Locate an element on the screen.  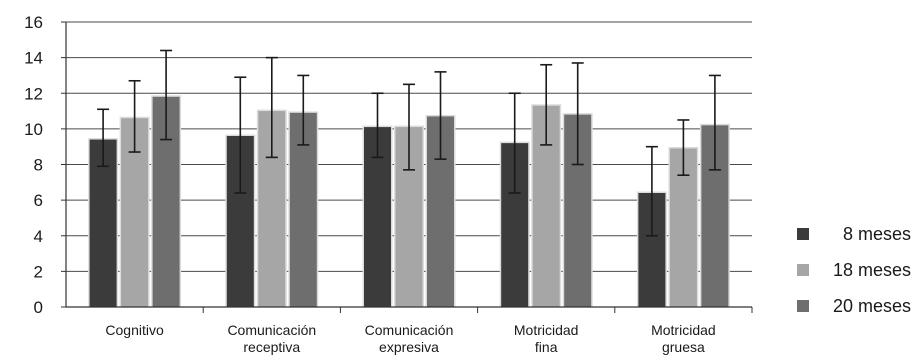
y-tick-label: 2 is located at coordinates (38, 271).